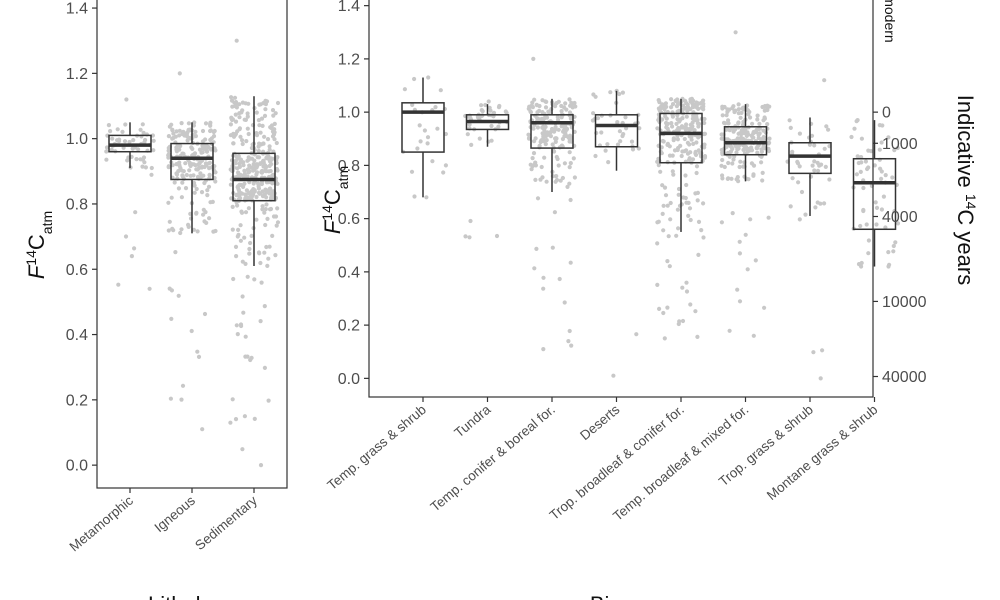 Image resolution: width=1000 pixels, height=600 pixels. What do you see at coordinates (174, 514) in the screenshot?
I see `x-tick-label: Igneous` at bounding box center [174, 514].